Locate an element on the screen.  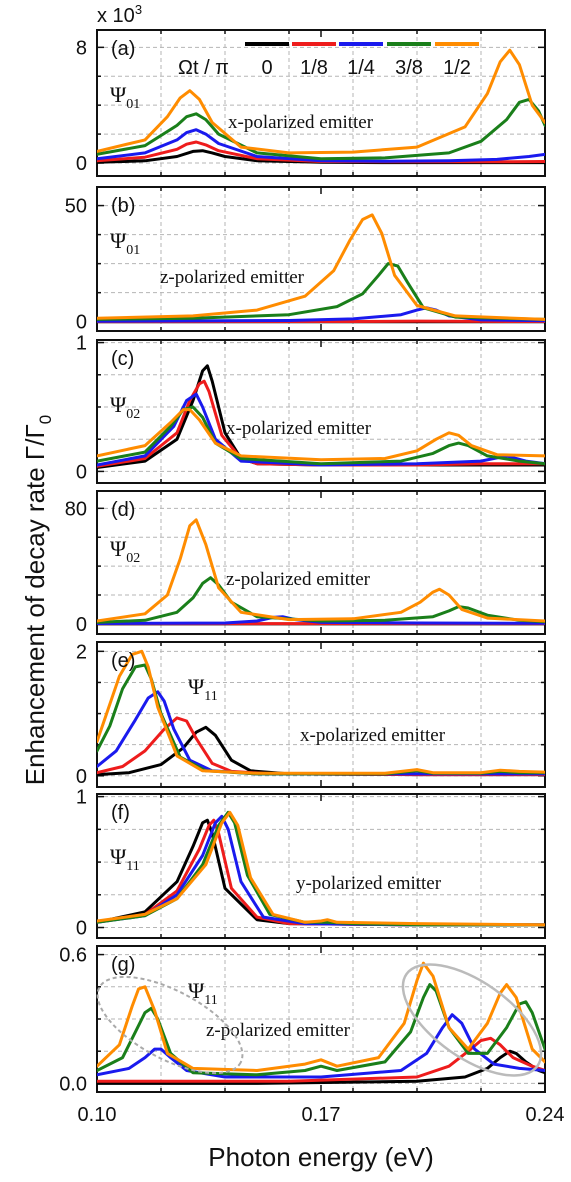
panel-e: 0 2 (e) Ψ11 x-polarized emitter is located at coordinates (311, 714).